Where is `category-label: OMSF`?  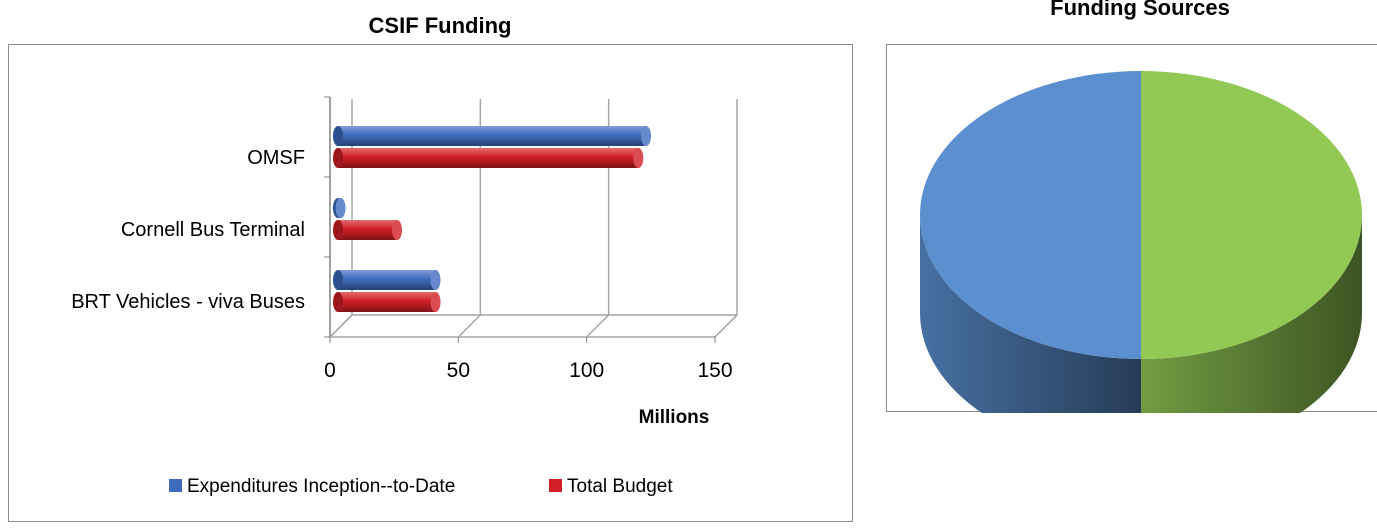 category-label: OMSF is located at coordinates (276, 158).